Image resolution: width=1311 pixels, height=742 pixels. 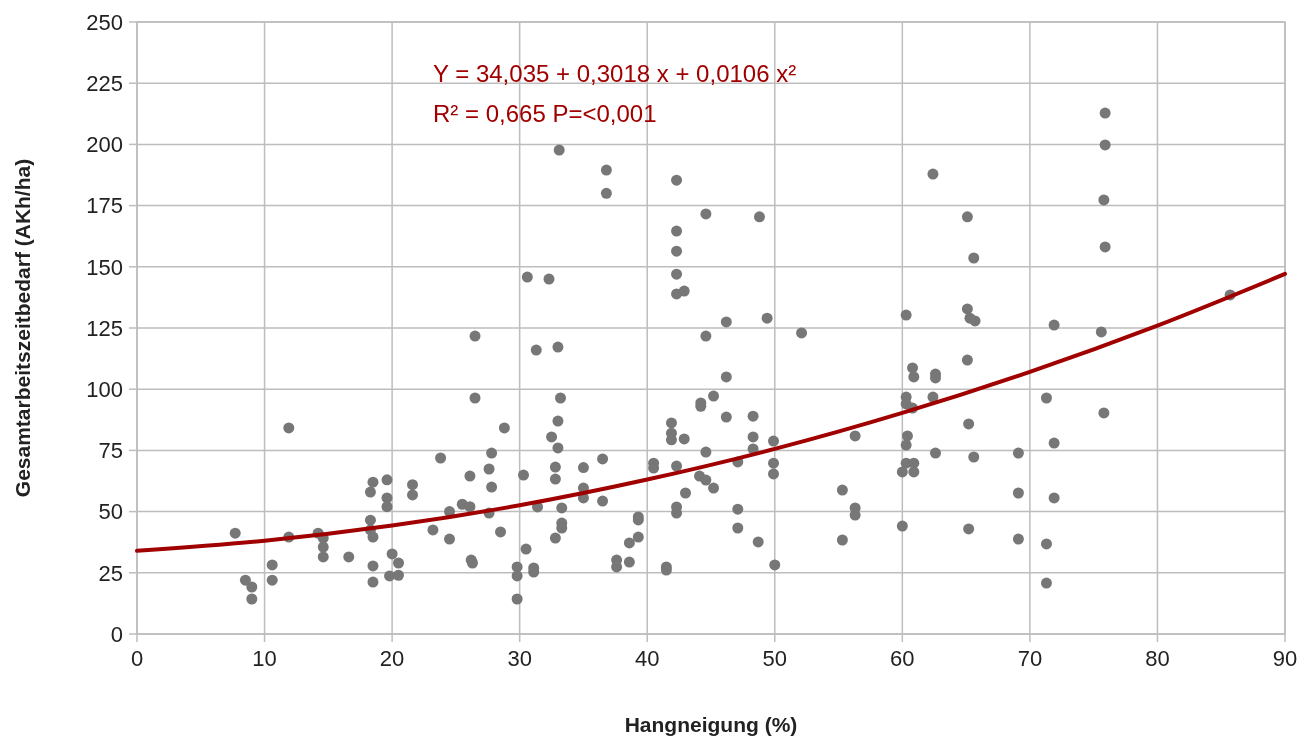 I want to click on annotation: Y = 34,035 + 0,3018 x + 0,0106 x², so click(x=615, y=73).